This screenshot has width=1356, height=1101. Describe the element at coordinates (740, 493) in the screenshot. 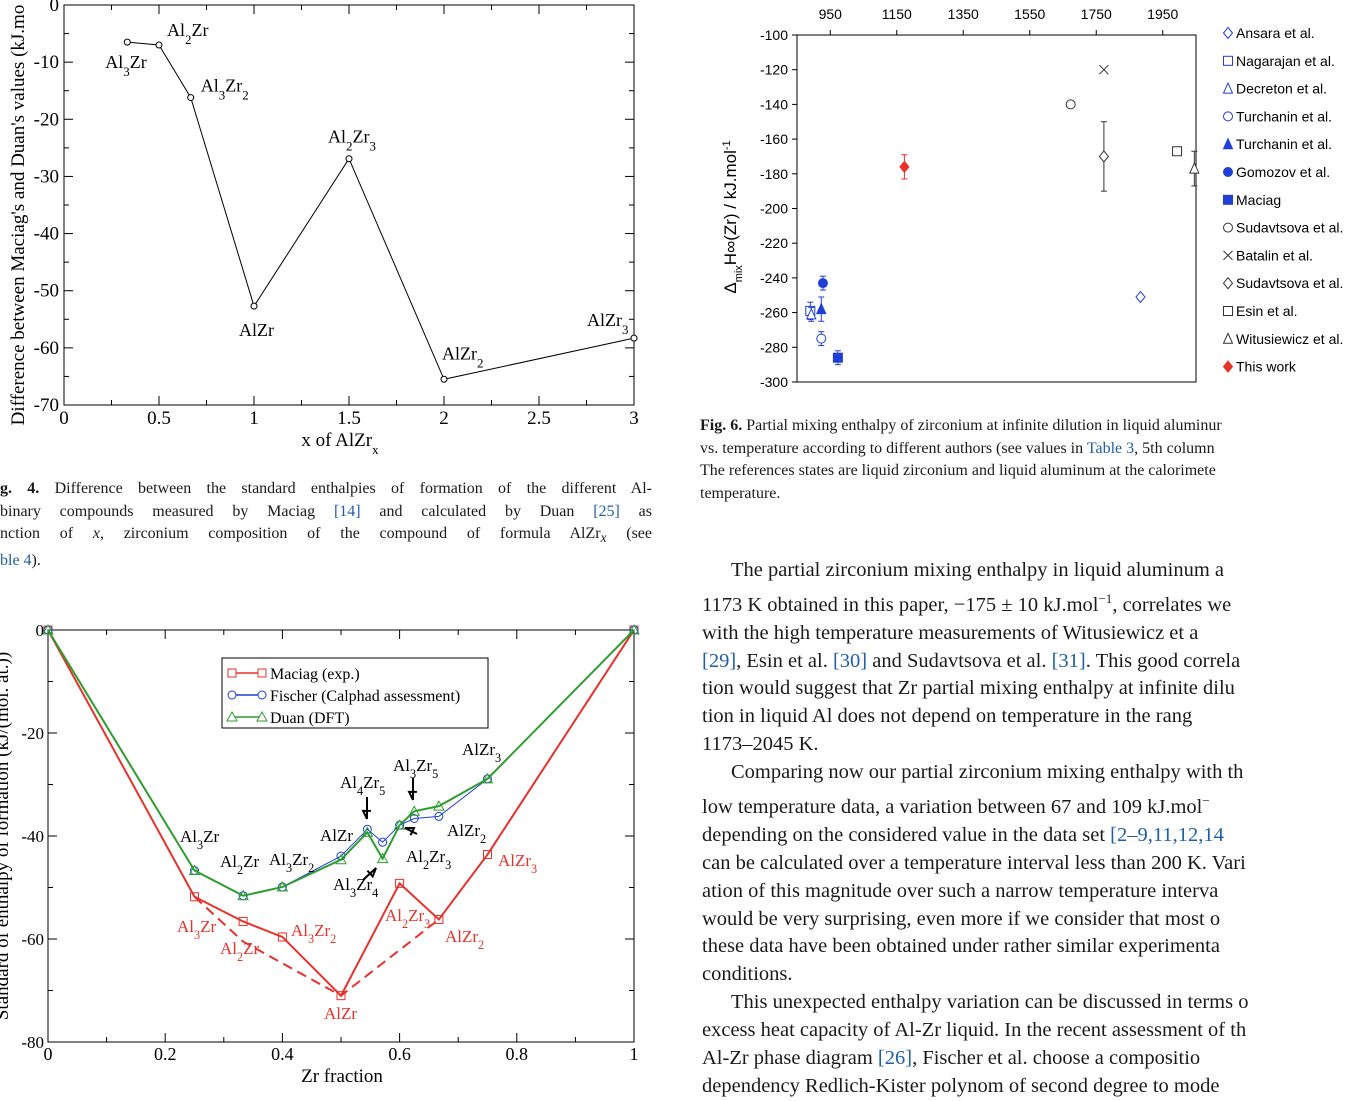

I see `fig6-text: temperature.` at that location.